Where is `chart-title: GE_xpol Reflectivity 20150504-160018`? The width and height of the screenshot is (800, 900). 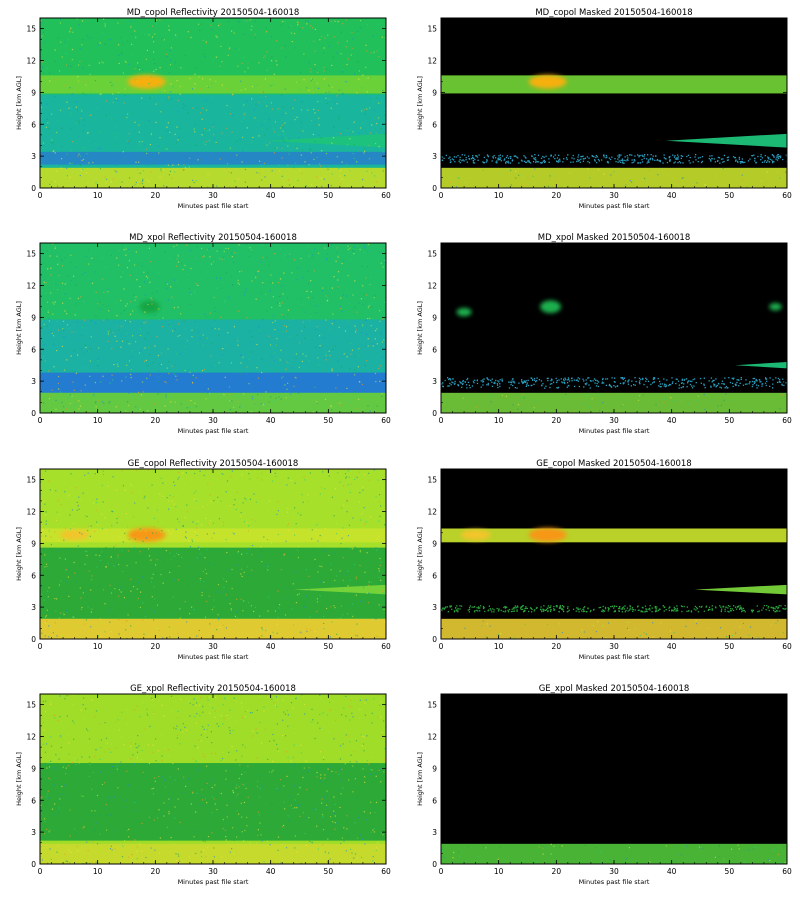 chart-title: GE_xpol Reflectivity 20150504-160018 is located at coordinates (213, 689).